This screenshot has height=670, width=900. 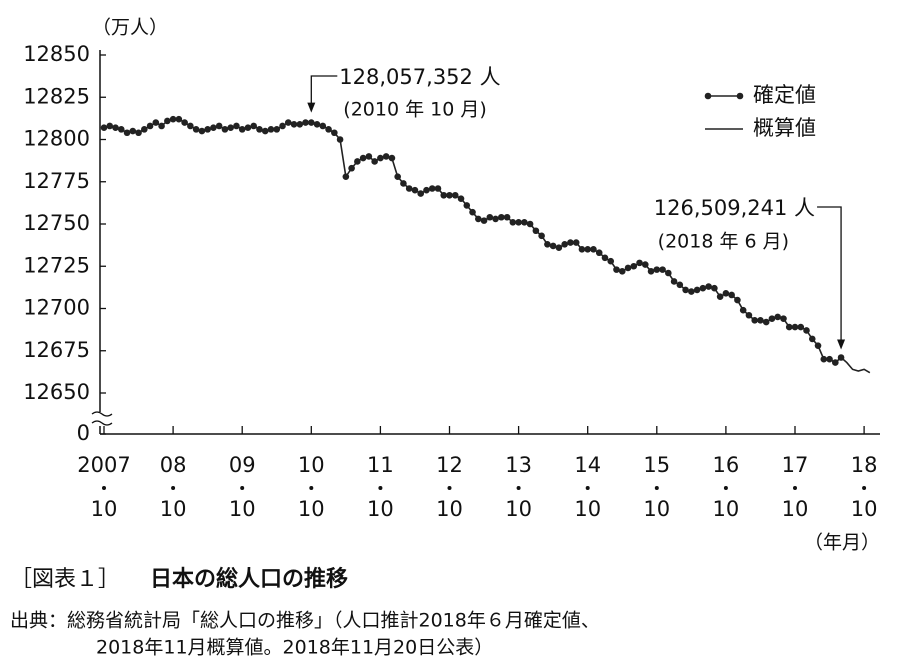 What do you see at coordinates (242, 465) in the screenshot?
I see `x-tick-label: 09` at bounding box center [242, 465].